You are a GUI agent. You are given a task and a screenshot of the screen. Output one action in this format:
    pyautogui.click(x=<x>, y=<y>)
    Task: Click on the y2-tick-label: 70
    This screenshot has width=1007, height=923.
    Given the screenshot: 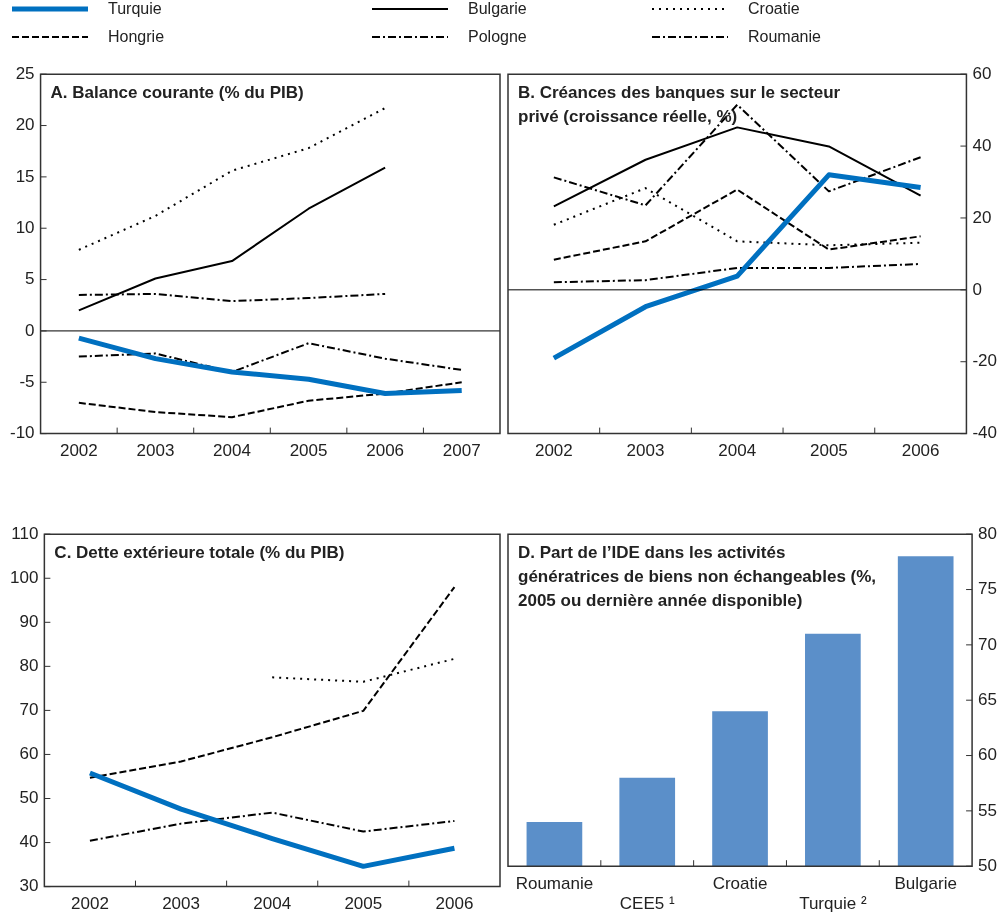 What is the action you would take?
    pyautogui.click(x=988, y=644)
    